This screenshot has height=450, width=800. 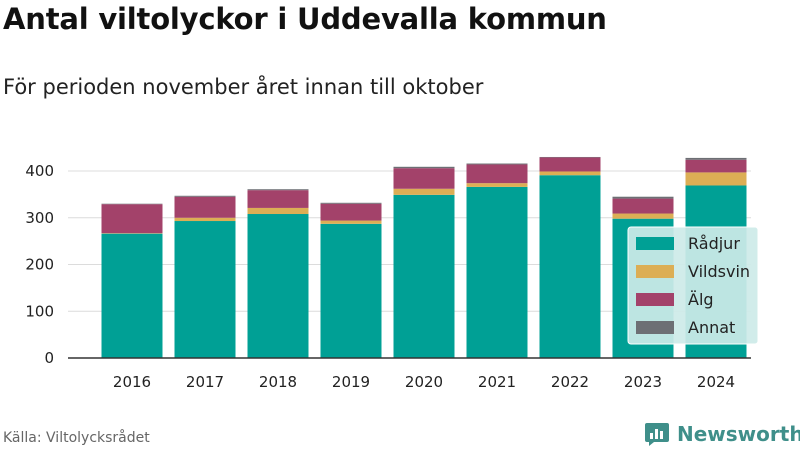 What do you see at coordinates (716, 382) in the screenshot?
I see `x-tick-label: 2024` at bounding box center [716, 382].